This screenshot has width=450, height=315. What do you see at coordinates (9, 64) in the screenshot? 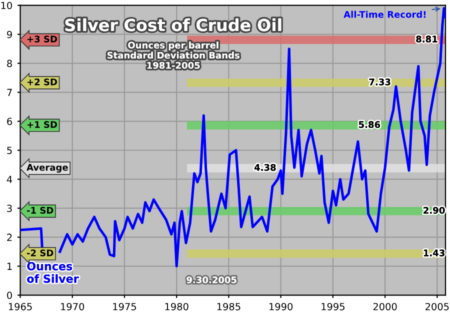
I see `y-tick-label: 8` at bounding box center [9, 64].